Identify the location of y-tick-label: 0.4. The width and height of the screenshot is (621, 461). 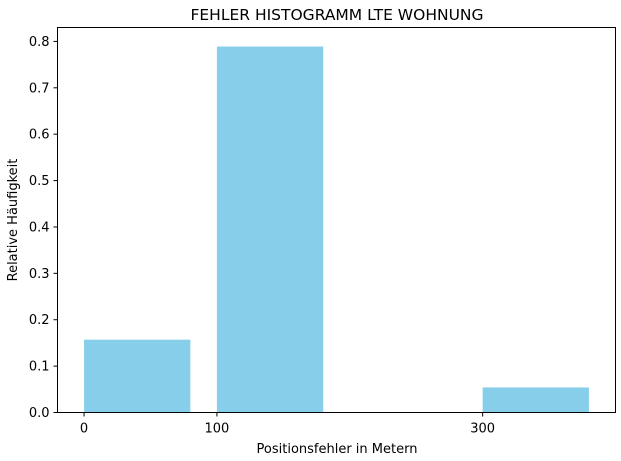
(39, 227).